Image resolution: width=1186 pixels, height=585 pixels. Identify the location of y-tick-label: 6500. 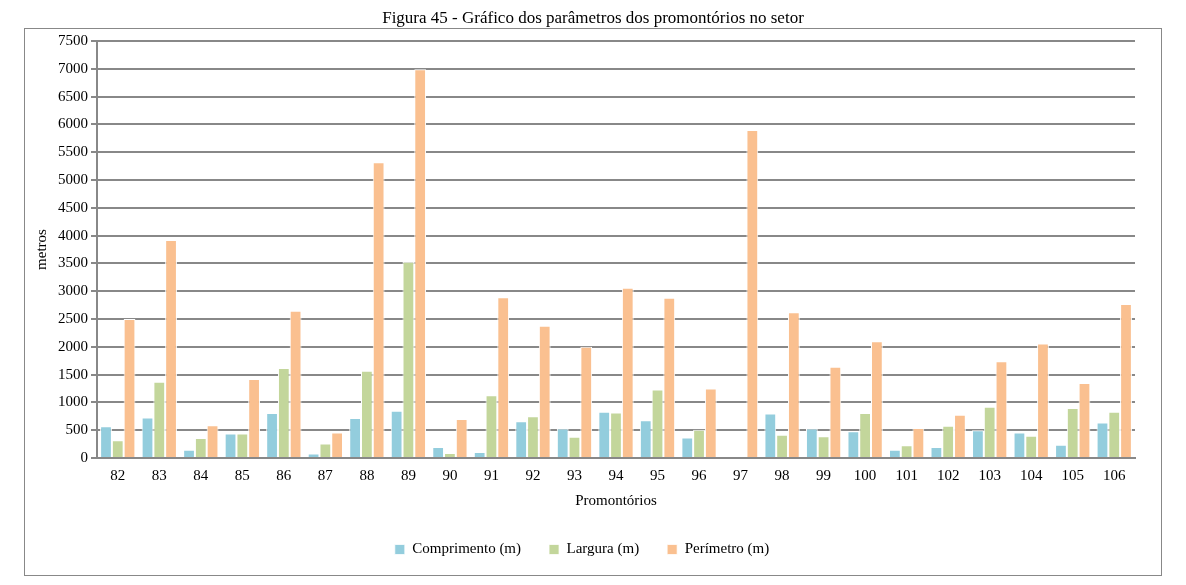
(73, 95).